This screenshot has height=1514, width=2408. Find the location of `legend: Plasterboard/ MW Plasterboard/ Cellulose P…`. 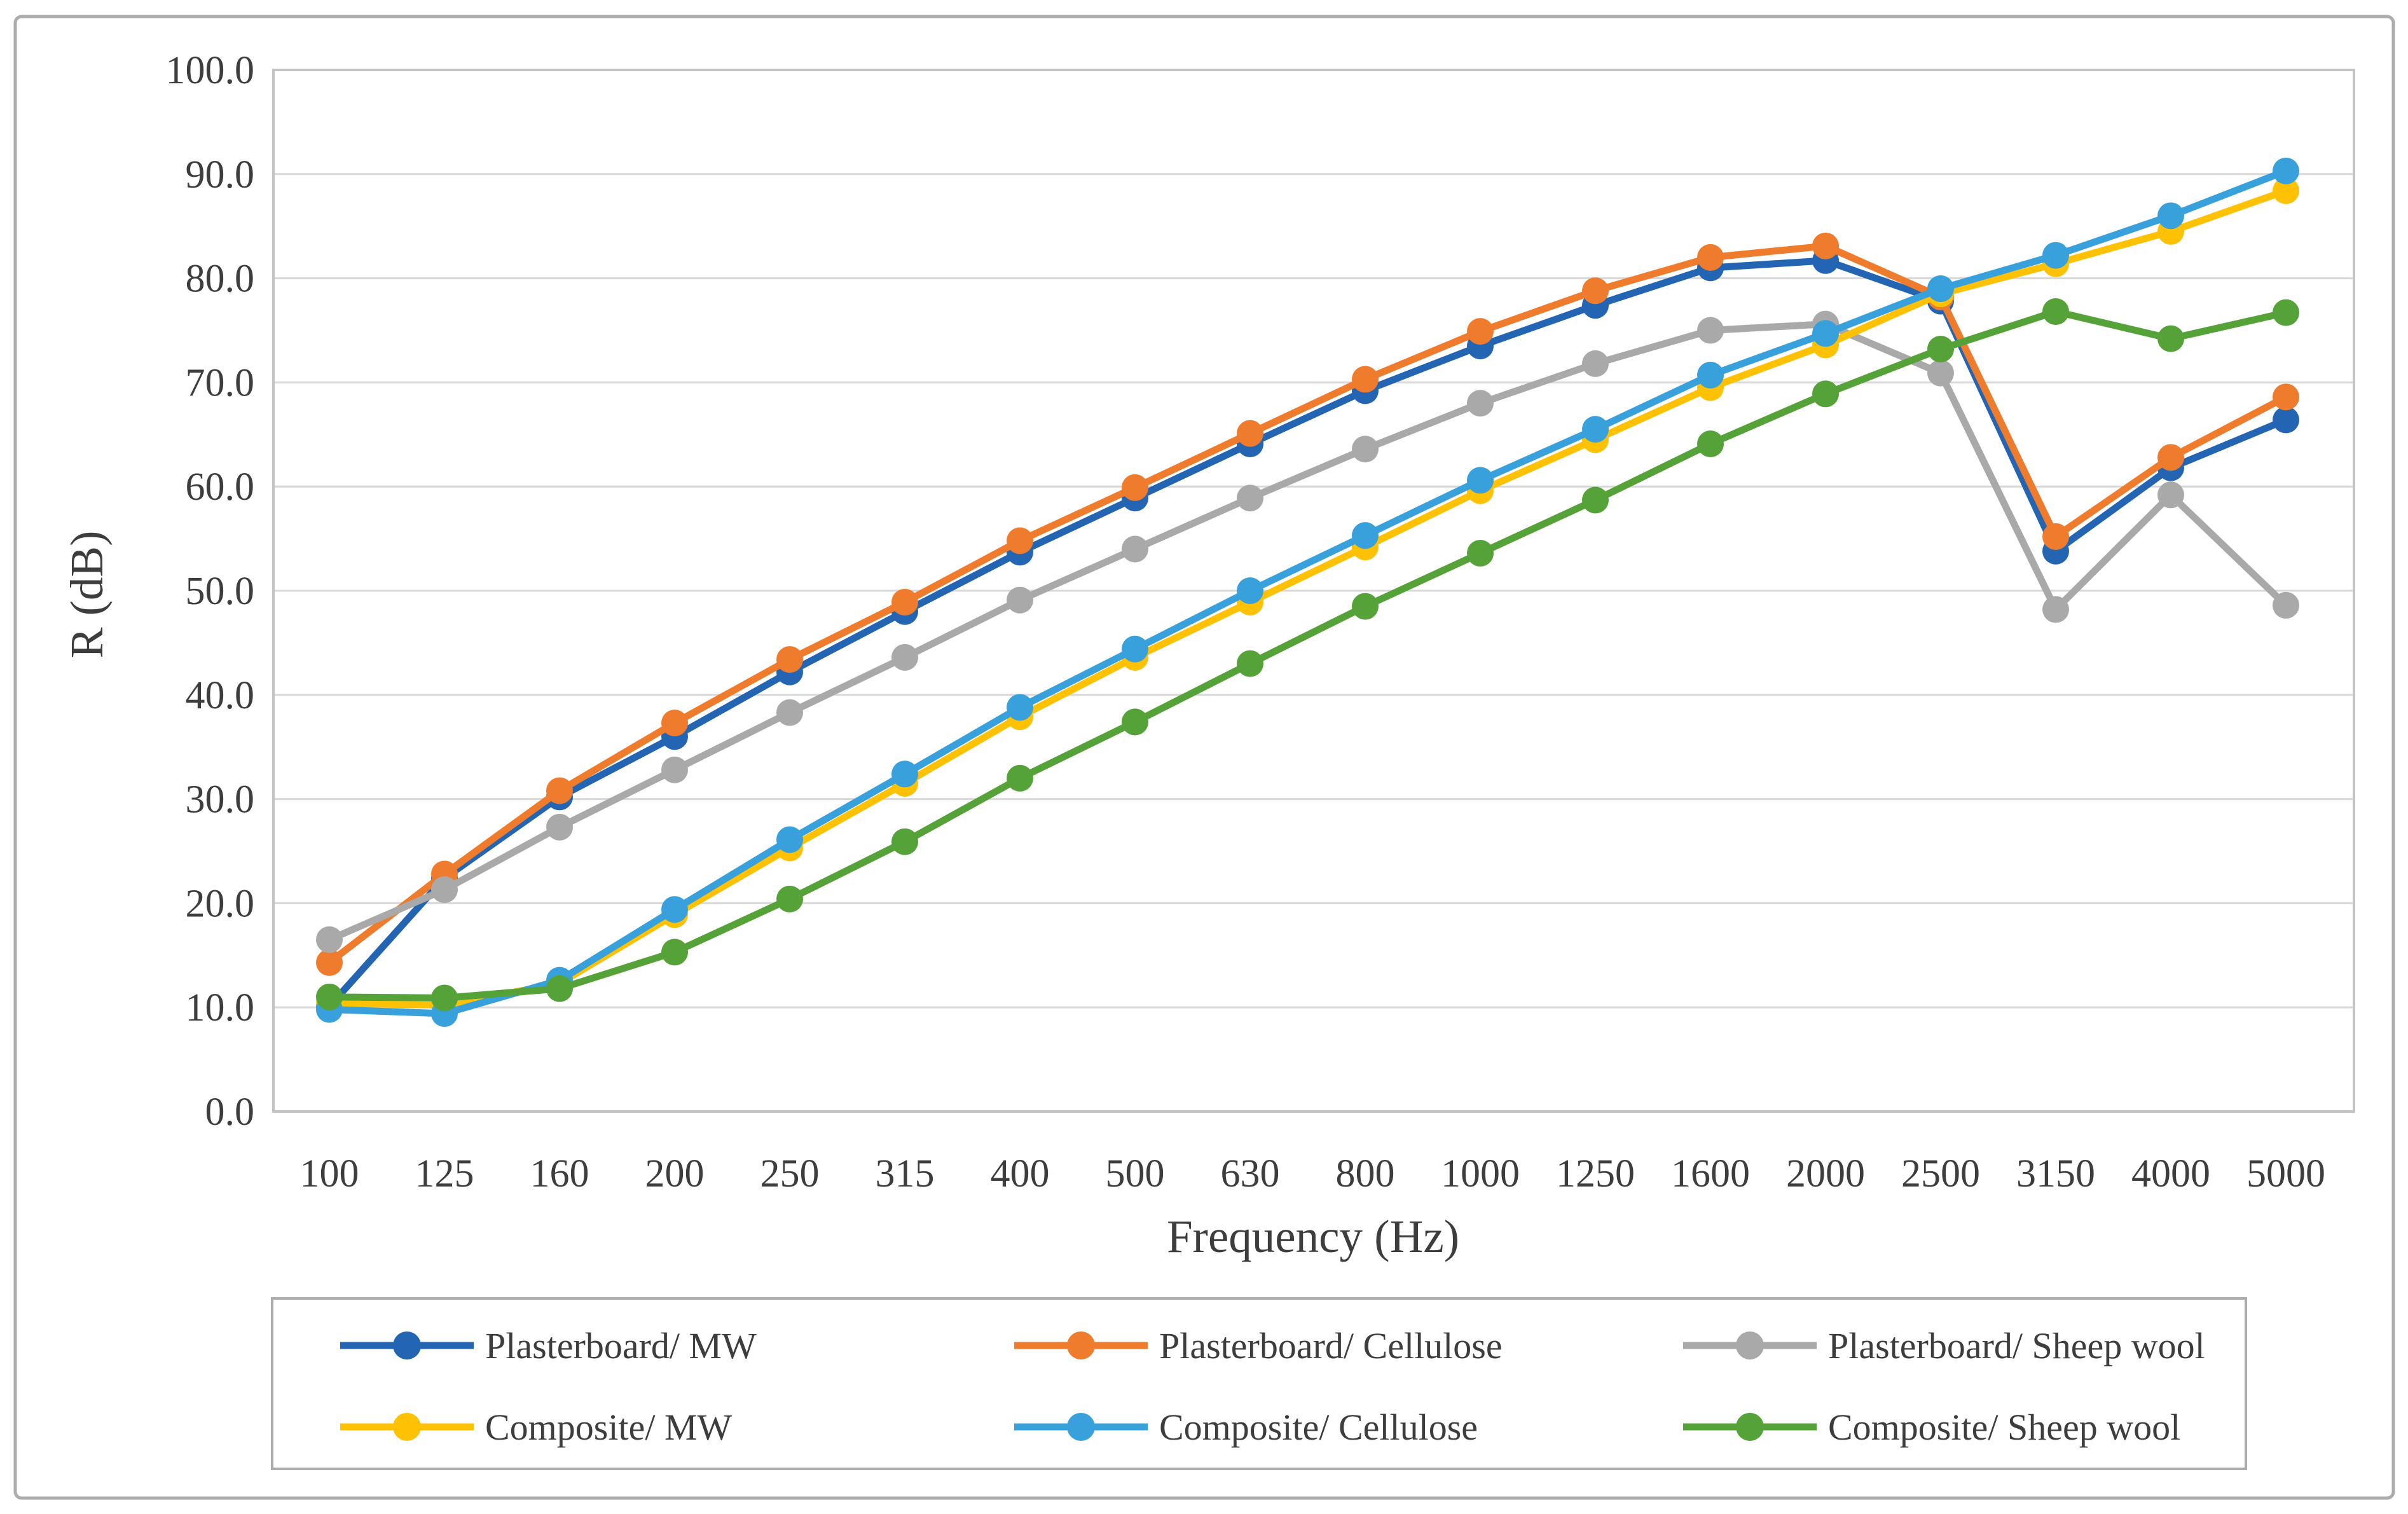

legend: Plasterboard/ MW Plasterboard/ Cellulose P… is located at coordinates (1259, 1383).